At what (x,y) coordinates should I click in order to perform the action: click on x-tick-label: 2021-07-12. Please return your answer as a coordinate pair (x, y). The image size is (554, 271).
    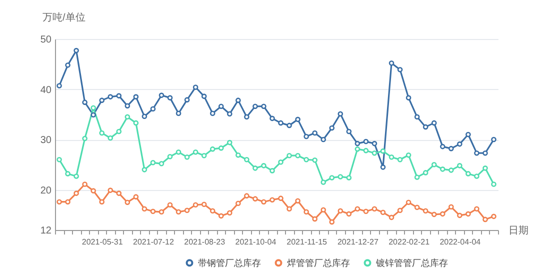
    Looking at the image, I should click on (153, 242).